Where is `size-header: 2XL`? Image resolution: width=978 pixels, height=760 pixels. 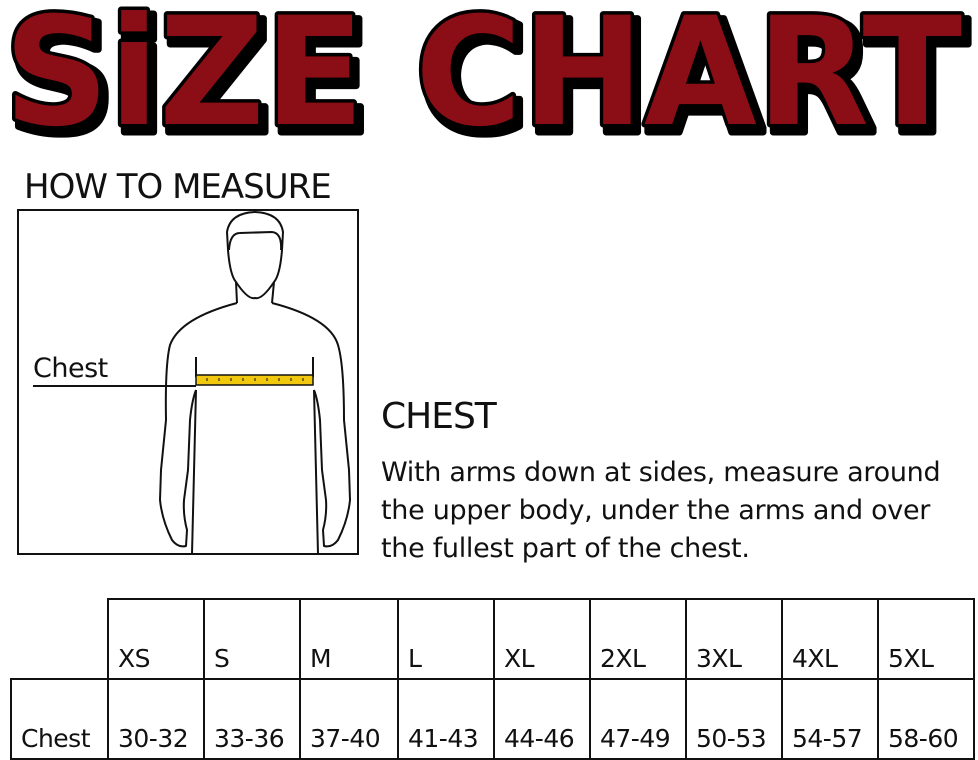
size-header: 2XL is located at coordinates (638, 639).